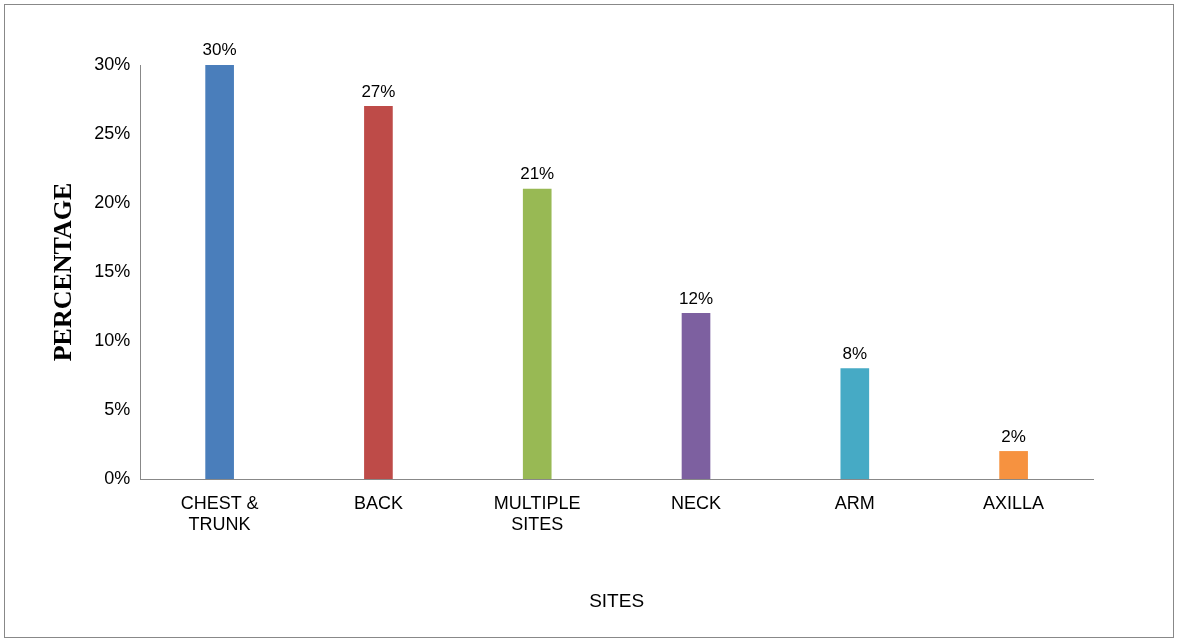 This screenshot has width=1180, height=644. I want to click on x-axis-title: SITES, so click(617, 600).